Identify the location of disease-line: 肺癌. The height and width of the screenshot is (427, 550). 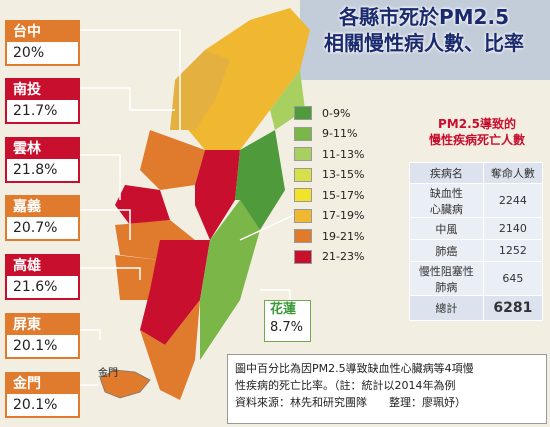
(446, 251).